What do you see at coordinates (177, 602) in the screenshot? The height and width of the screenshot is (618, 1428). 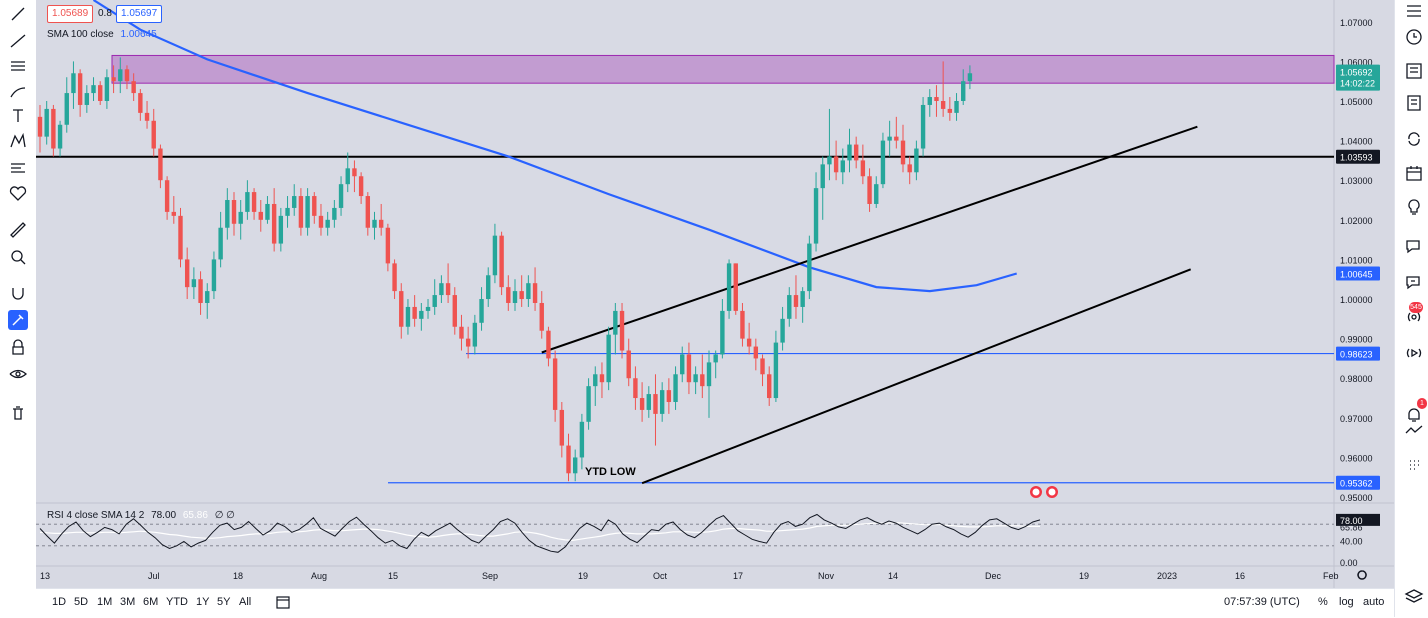 I see `range-ytd-button: YTD` at bounding box center [177, 602].